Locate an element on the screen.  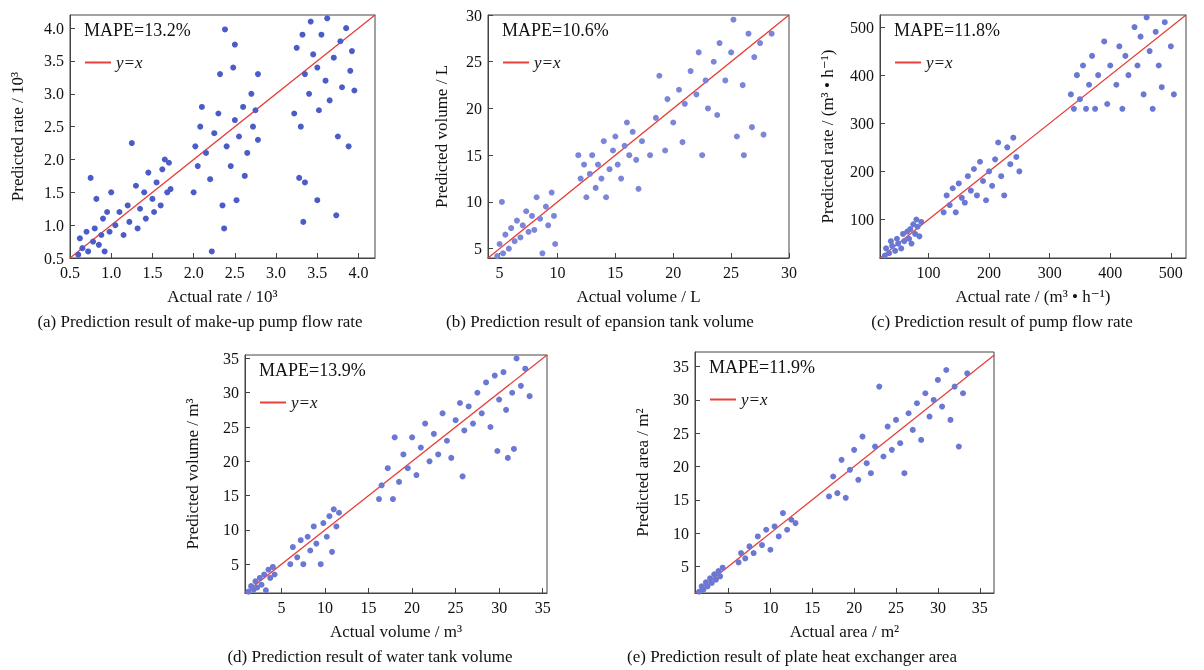
y-tick-label: 3.5 is located at coordinates (54, 61).